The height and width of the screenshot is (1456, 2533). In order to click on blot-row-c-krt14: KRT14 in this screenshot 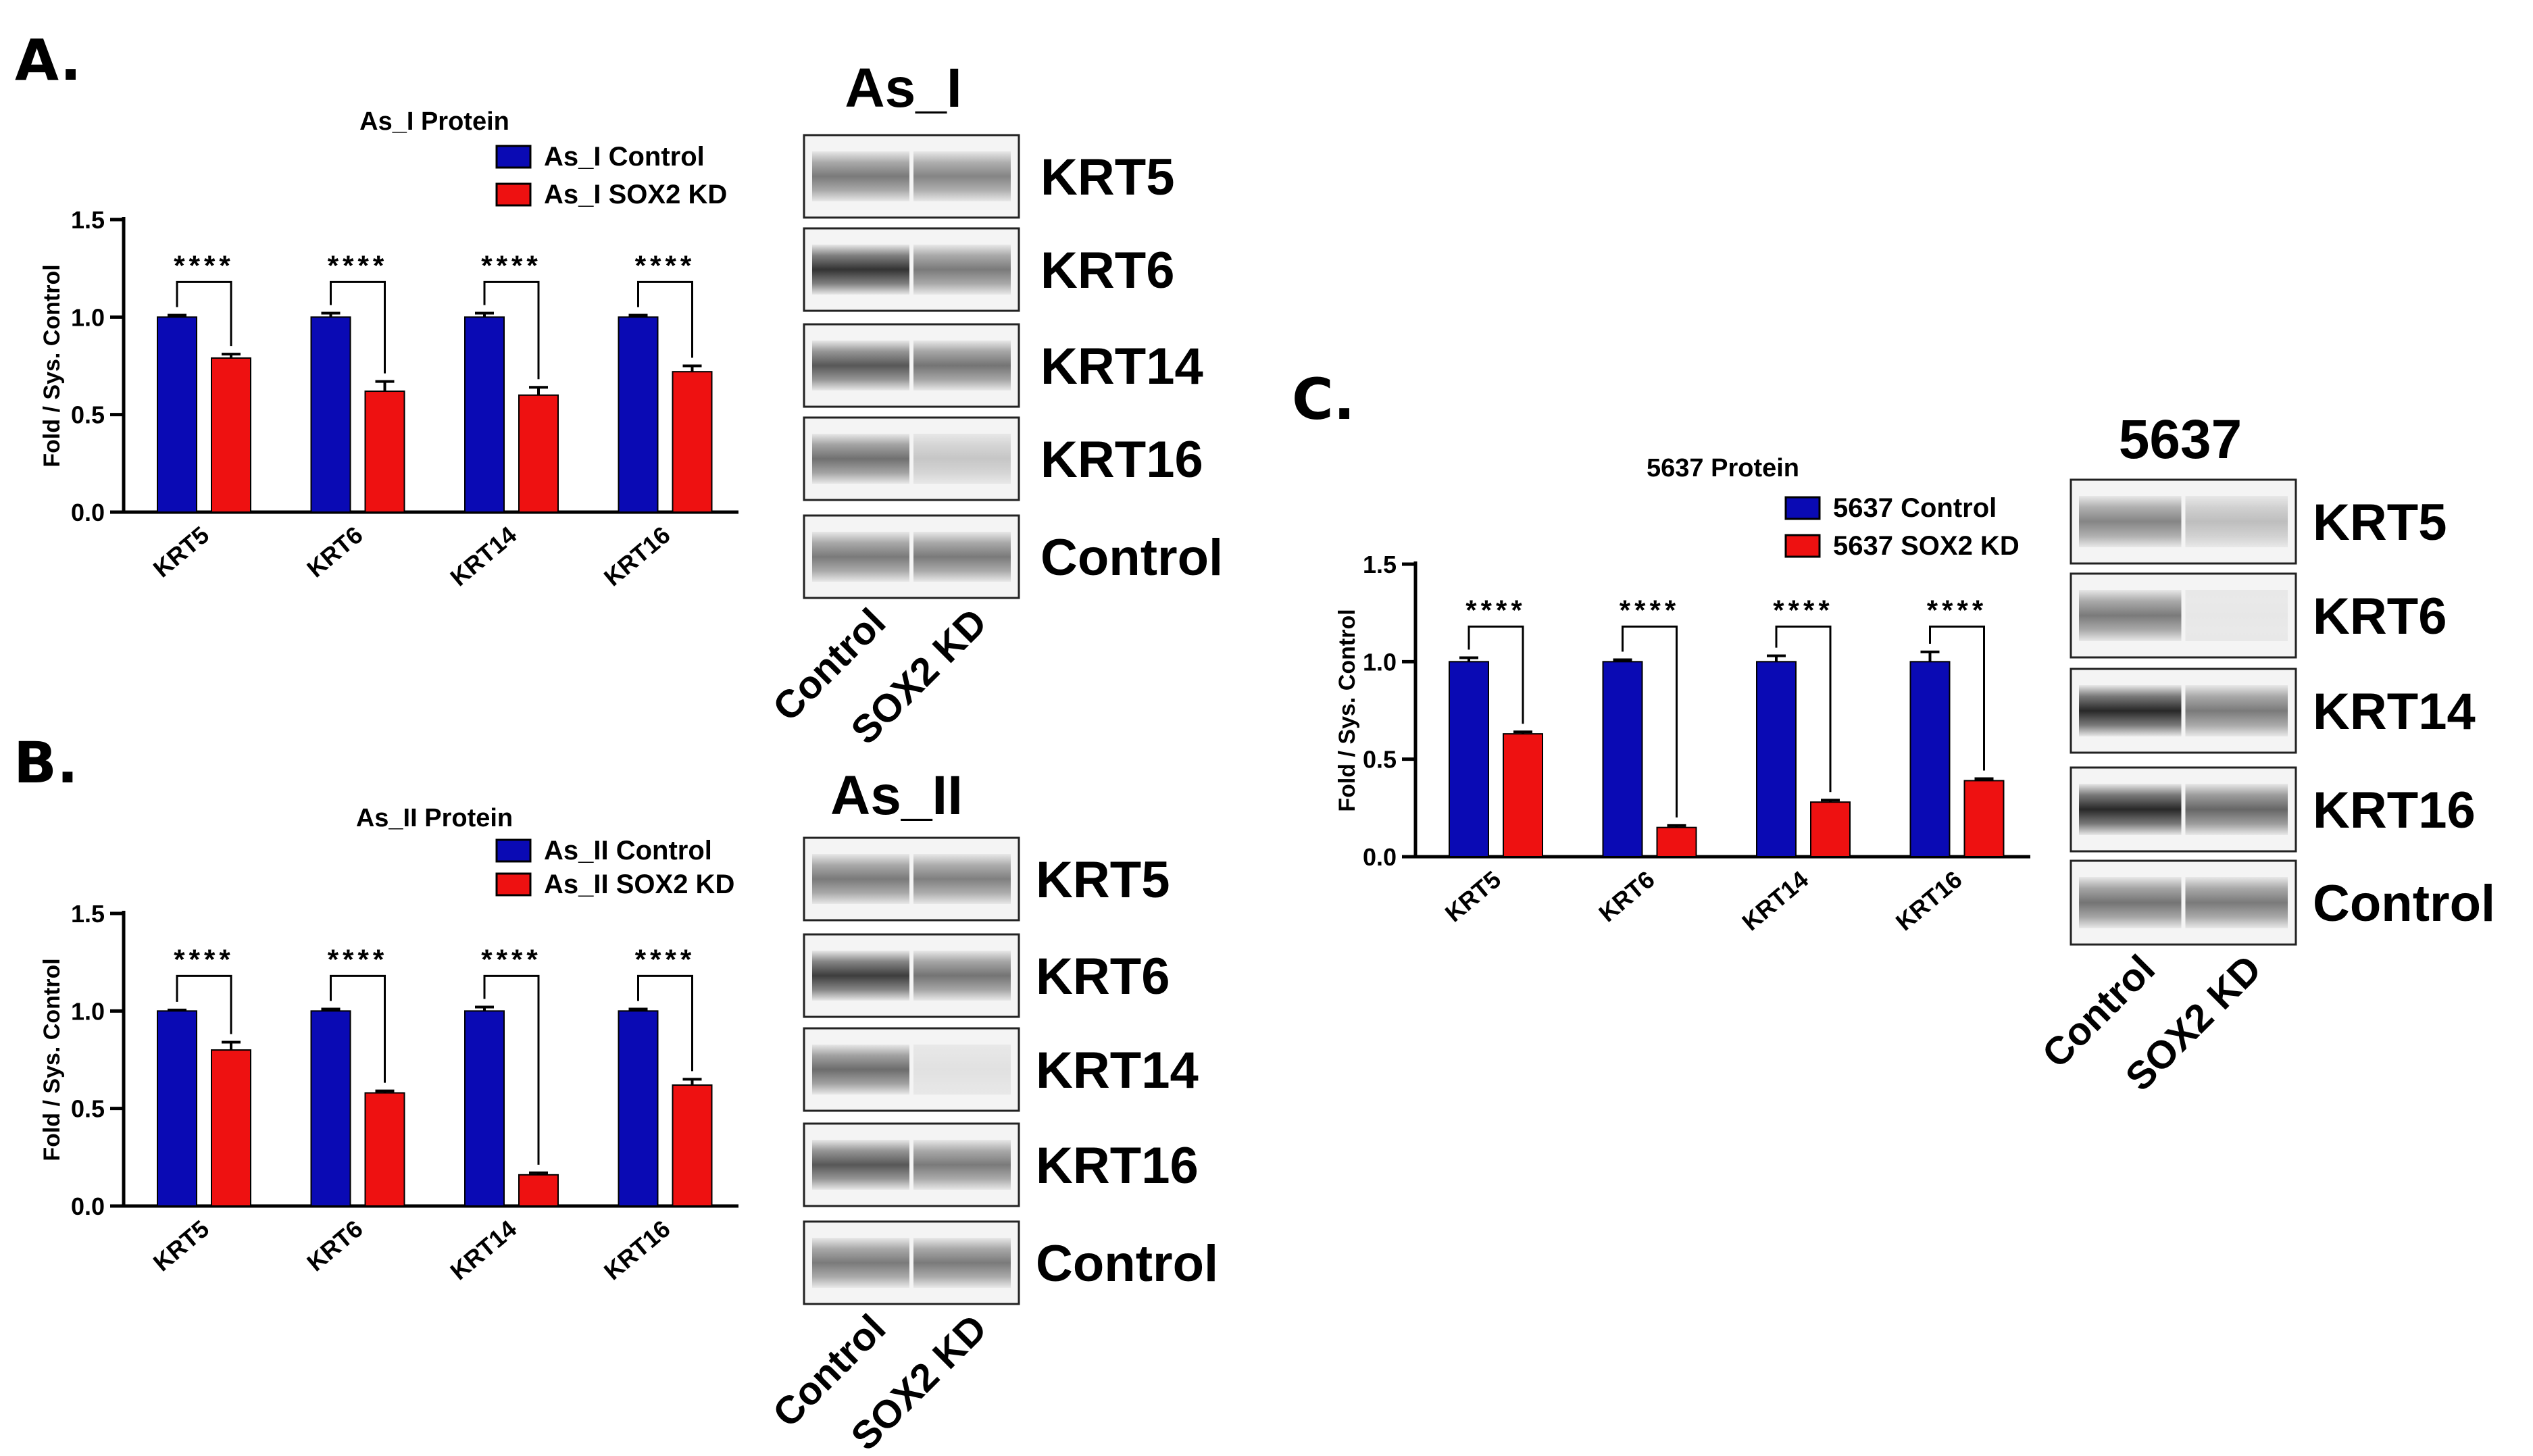, I will do `click(2273, 711)`.